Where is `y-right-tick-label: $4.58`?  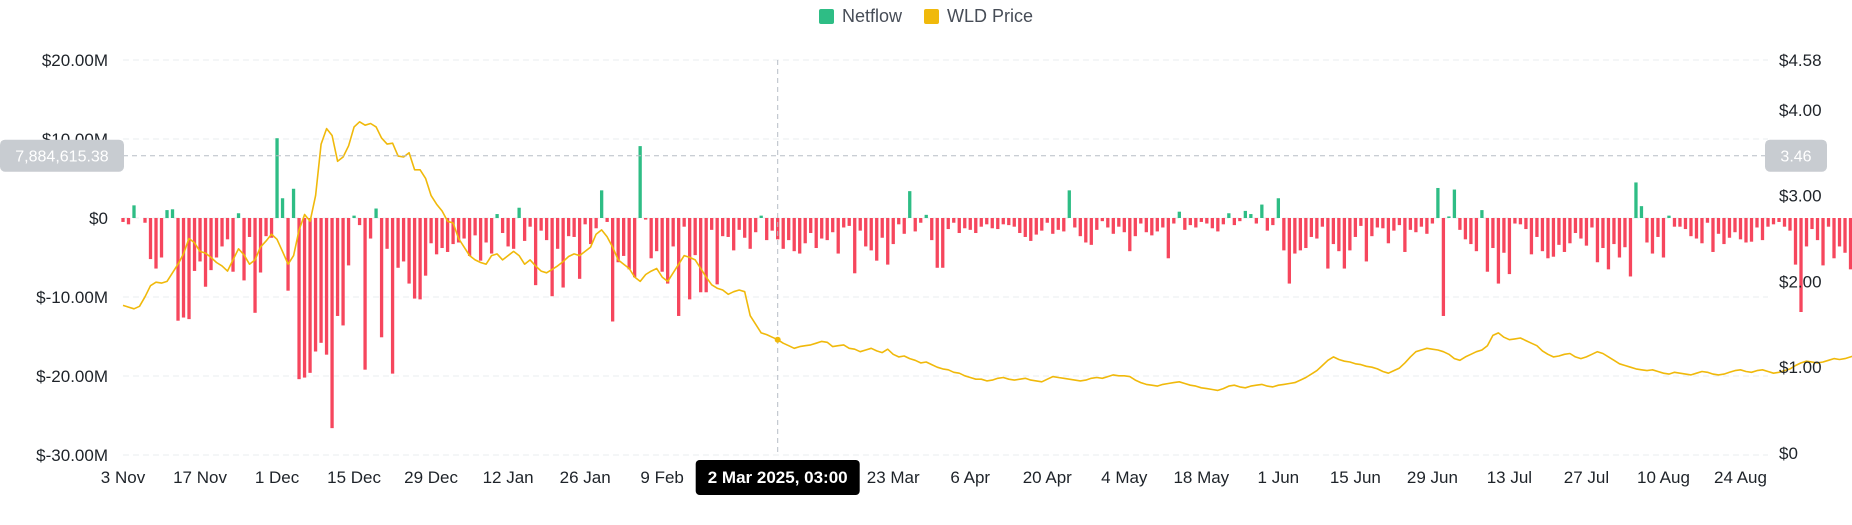
y-right-tick-label: $4.58 is located at coordinates (1800, 60).